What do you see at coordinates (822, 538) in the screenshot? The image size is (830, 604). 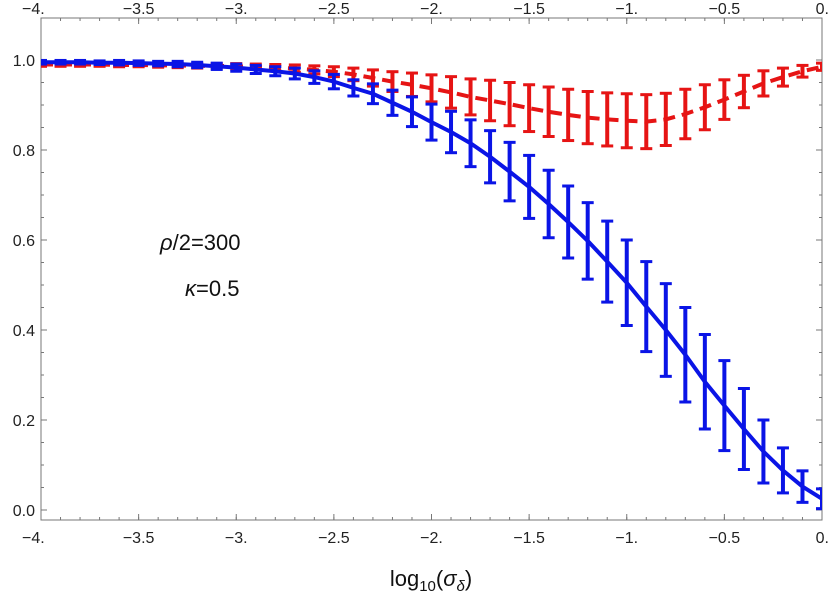 I see `x-tick-label-bottom: 0.` at bounding box center [822, 538].